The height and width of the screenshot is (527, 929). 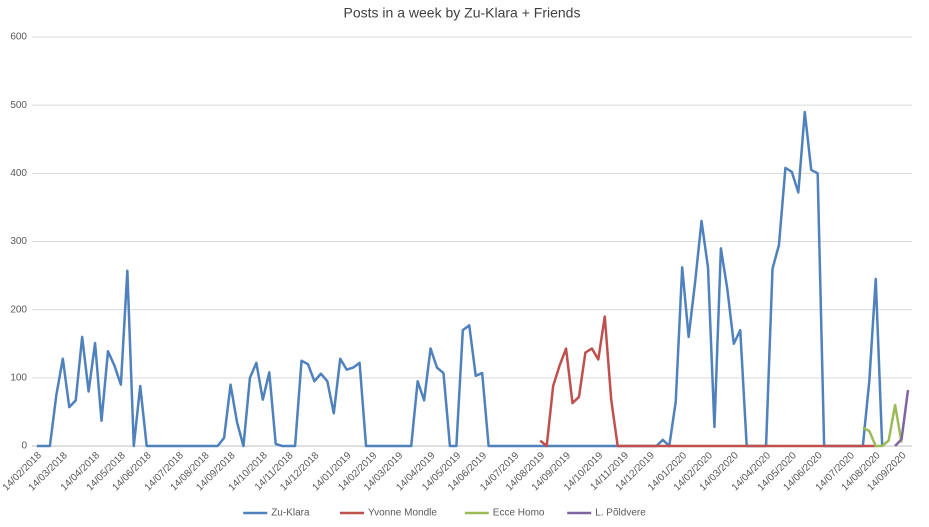 What do you see at coordinates (620, 513) in the screenshot?
I see `legend-label: L. Põldvere` at bounding box center [620, 513].